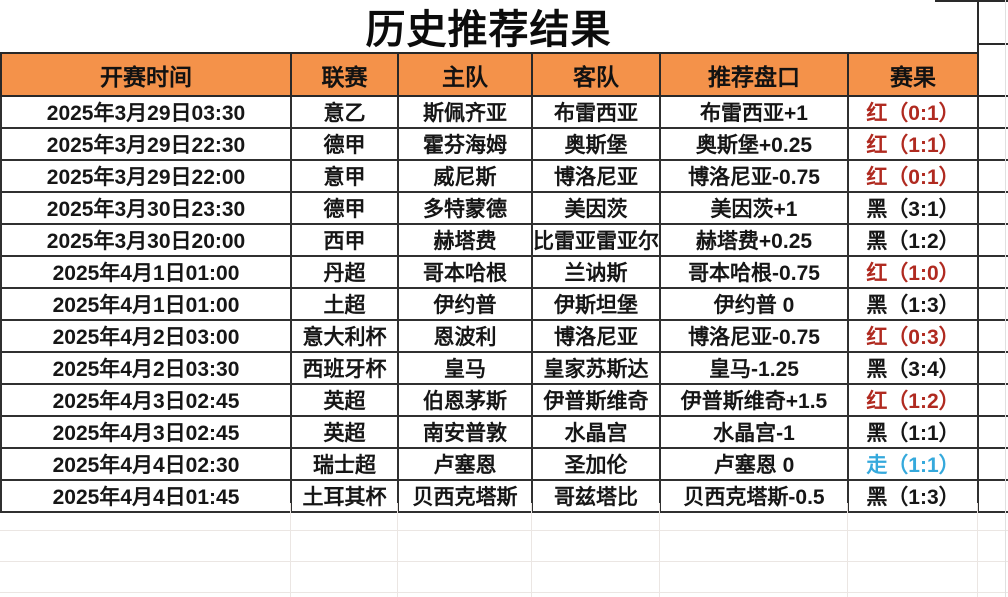 The height and width of the screenshot is (597, 1008). Describe the element at coordinates (344, 240) in the screenshot. I see `cell-league: 西甲` at that location.